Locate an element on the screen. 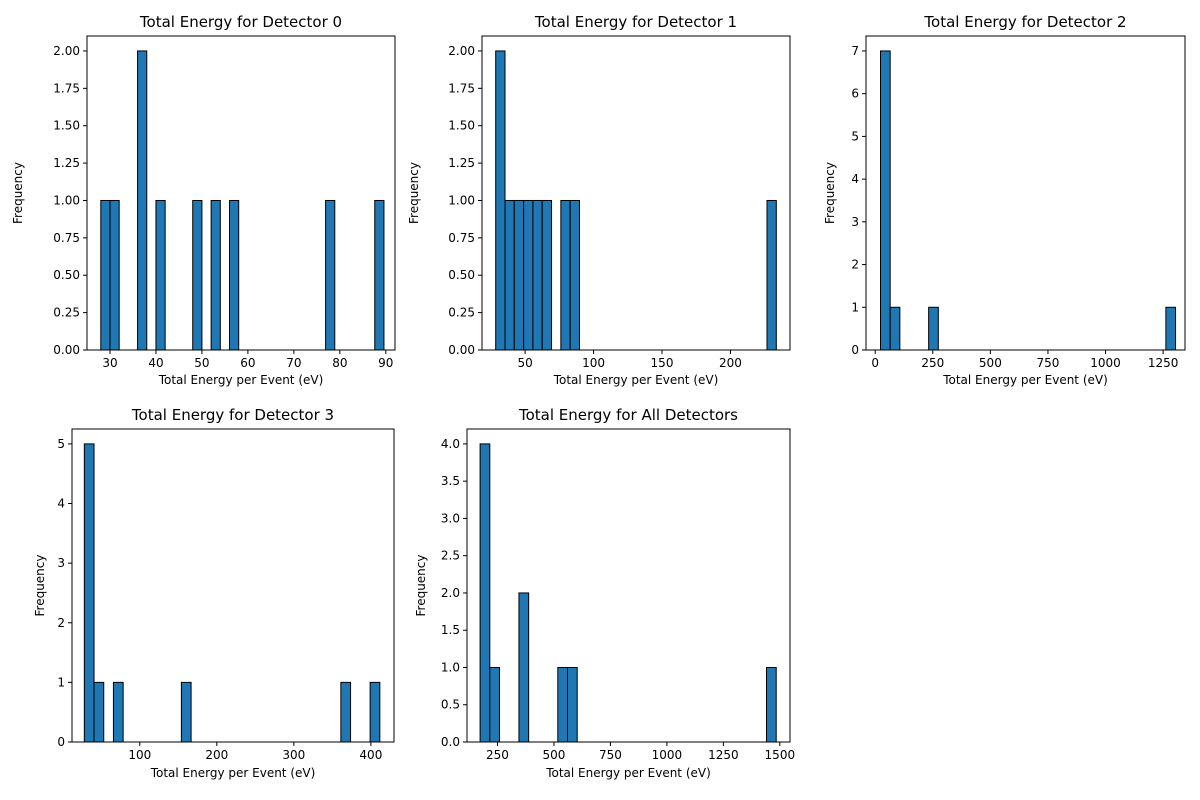 This screenshot has width=1200, height=800. y-tick-label: 5 is located at coordinates (61, 444).